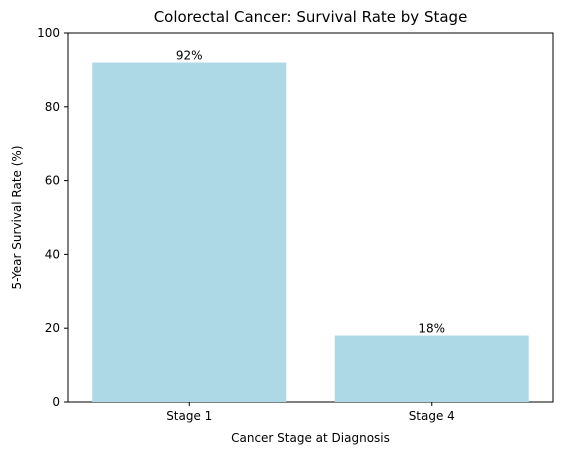 This screenshot has height=455, width=571. I want to click on y-axis-label: 5-Year Survival Rate (%), so click(17, 217).